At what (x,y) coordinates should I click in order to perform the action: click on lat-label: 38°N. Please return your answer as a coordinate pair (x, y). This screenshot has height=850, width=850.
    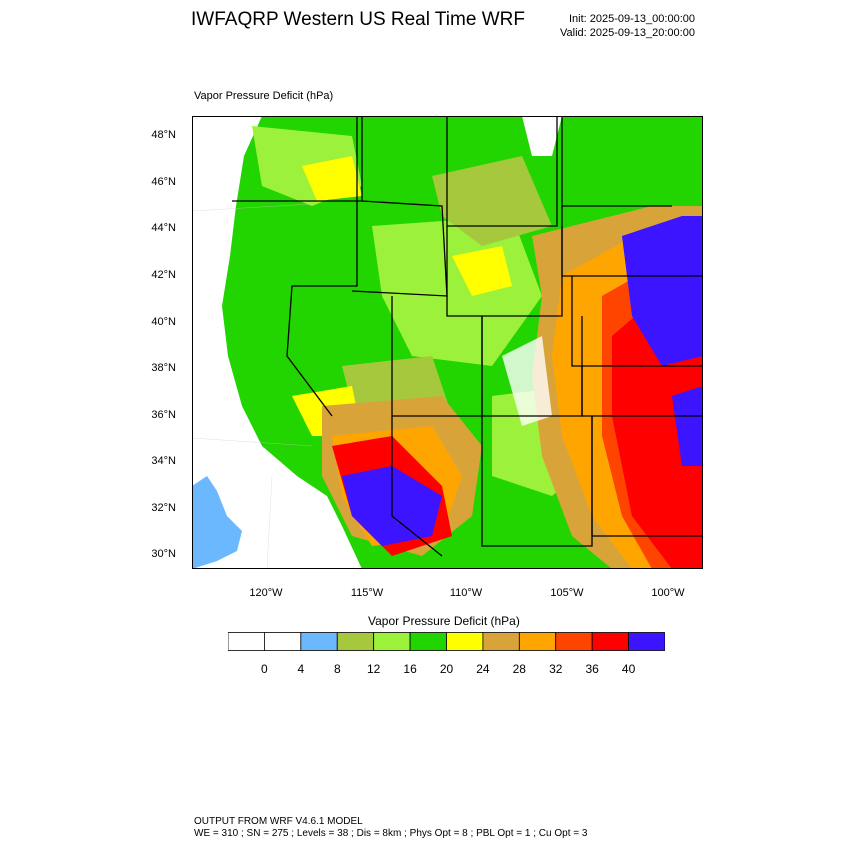
    Looking at the image, I should click on (163, 368).